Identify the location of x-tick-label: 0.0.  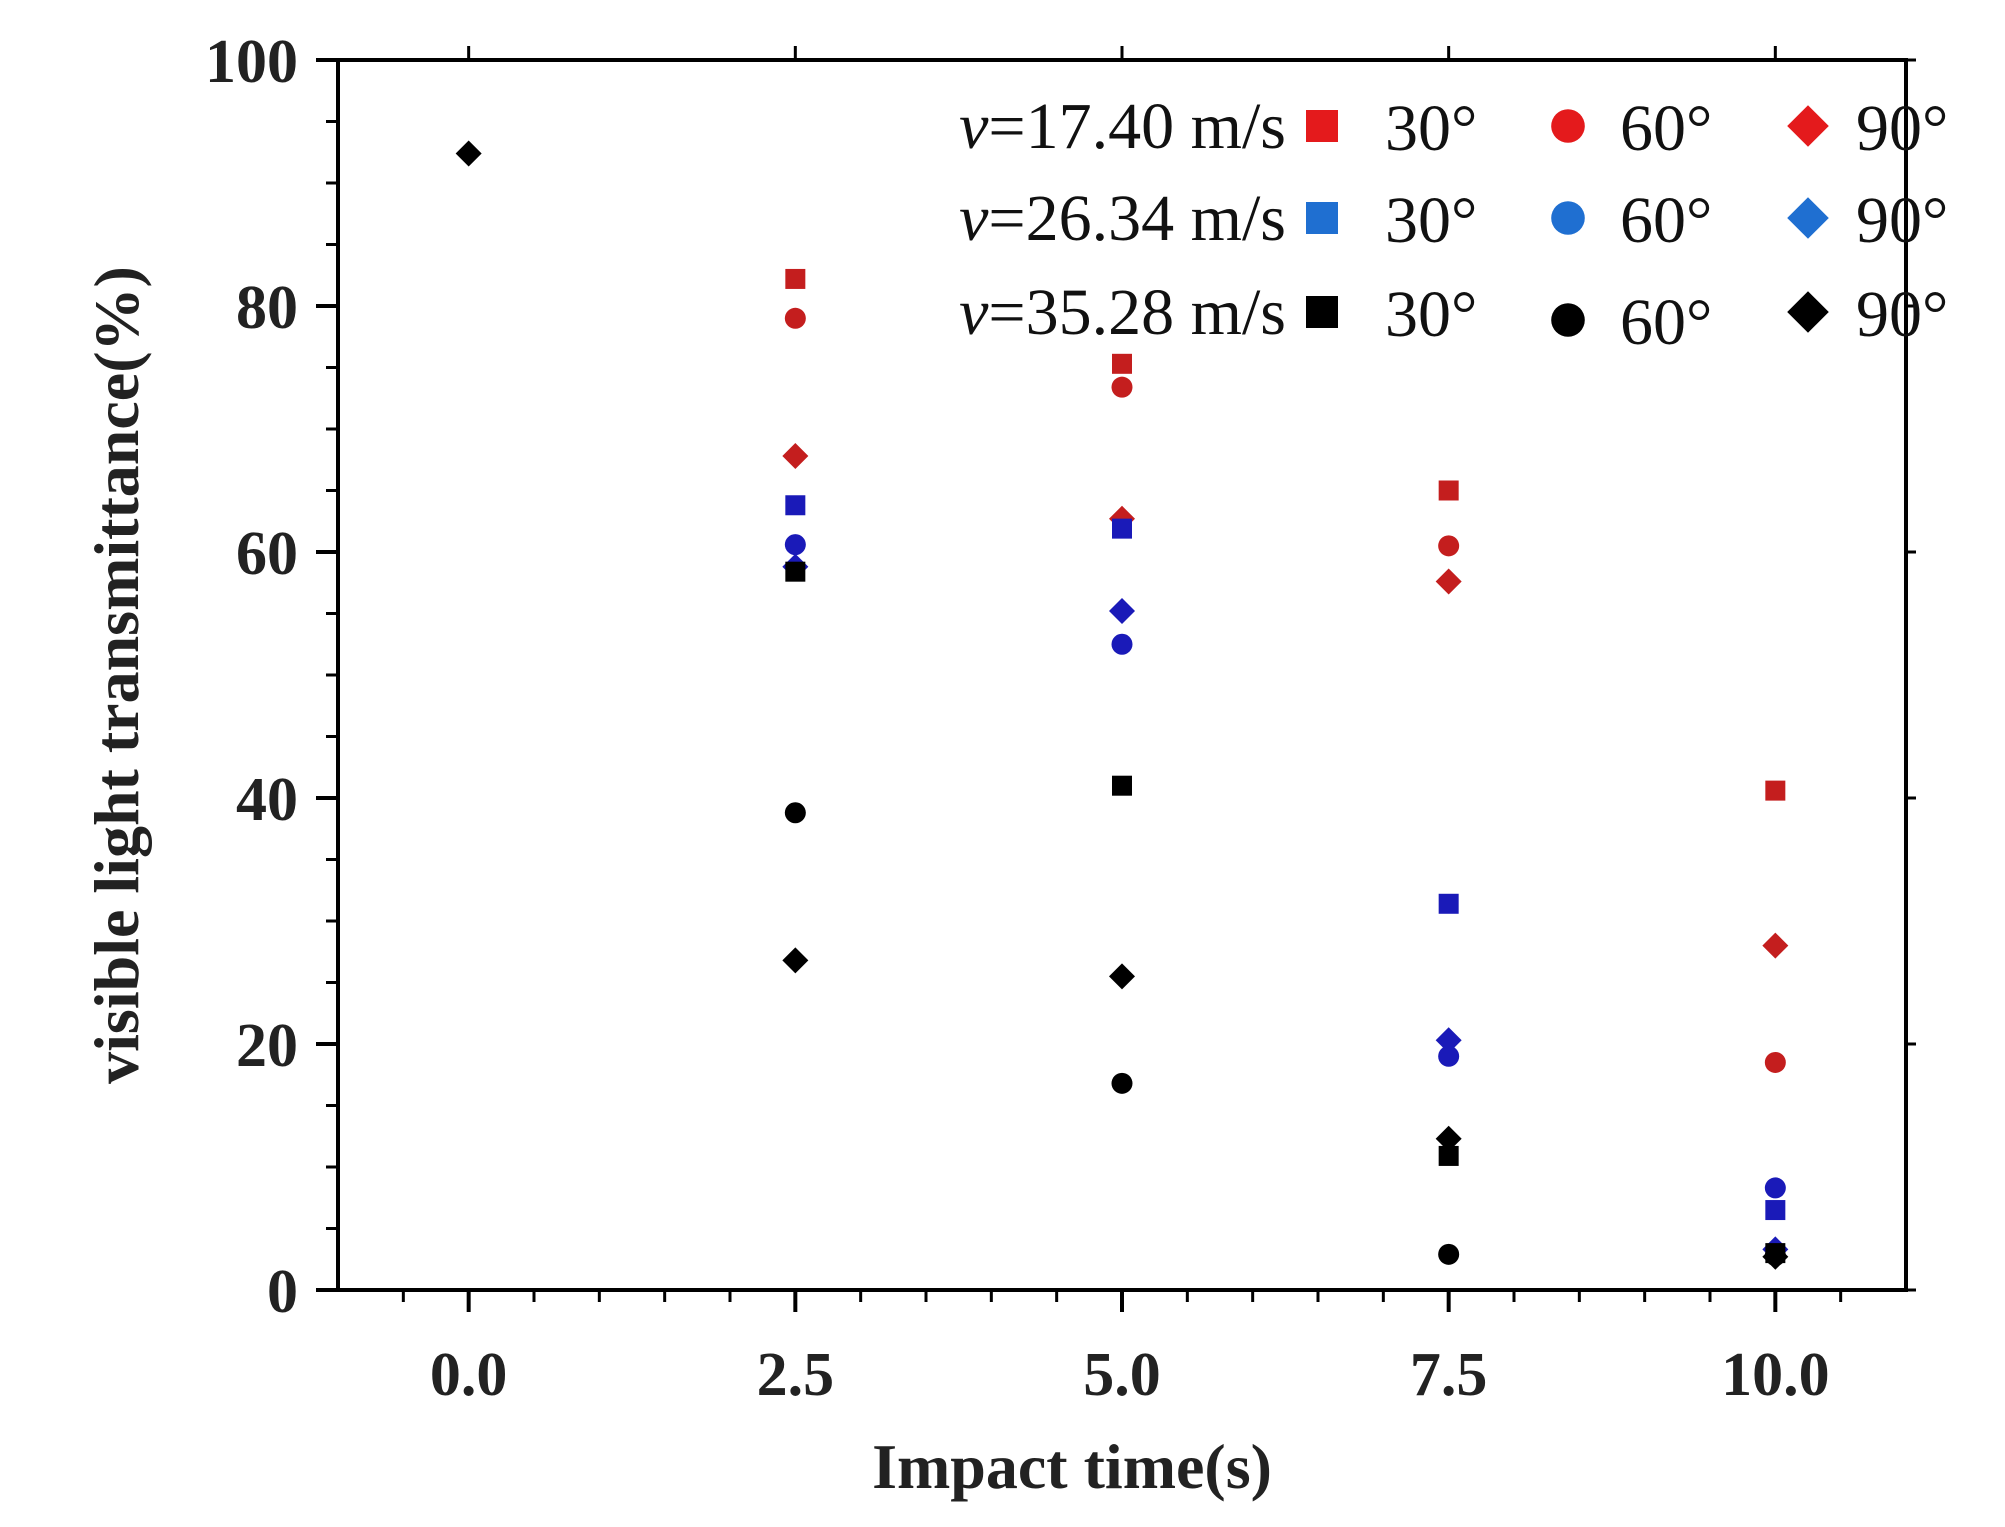
(469, 1375).